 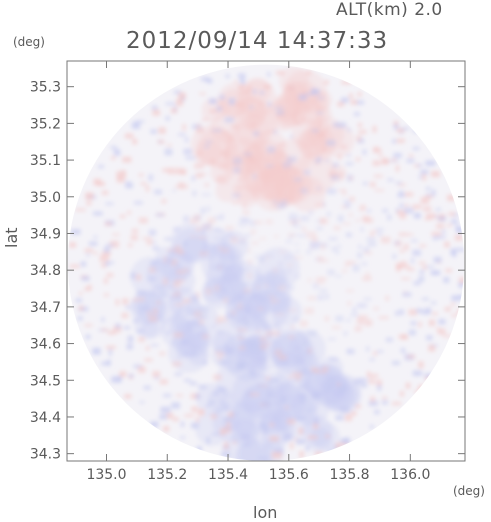 What do you see at coordinates (167, 475) in the screenshot?
I see `x-tick-label: 135.2` at bounding box center [167, 475].